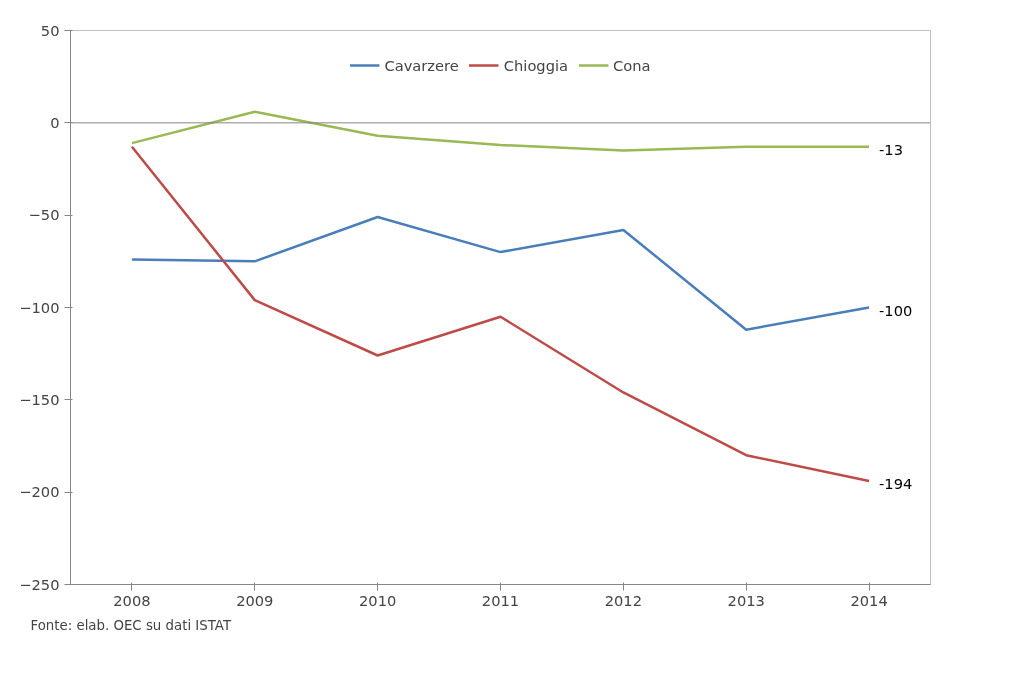 The height and width of the screenshot is (675, 1013). I want to click on x-tick-label: 2008, so click(132, 600).